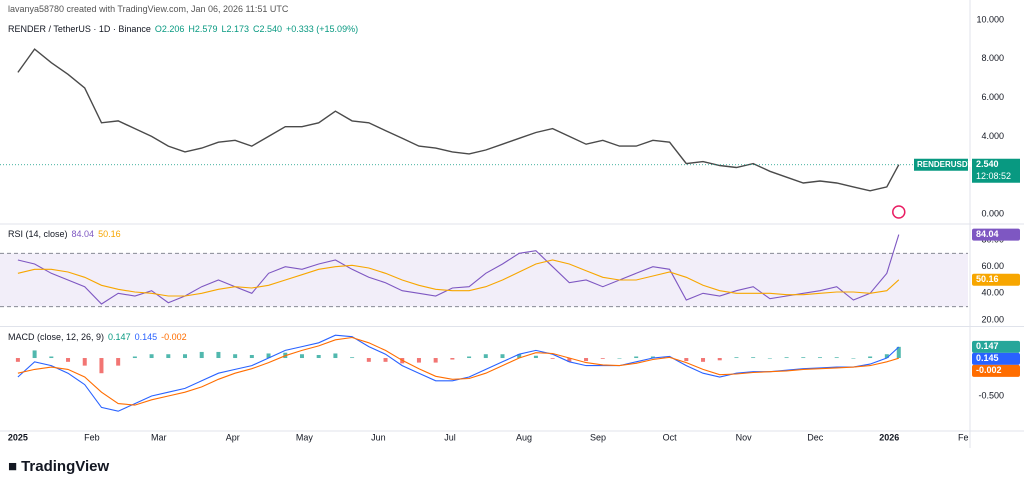 The width and height of the screenshot is (1024, 490). Describe the element at coordinates (992, 266) in the screenshot. I see `y-tick-label: 60.00` at that location.